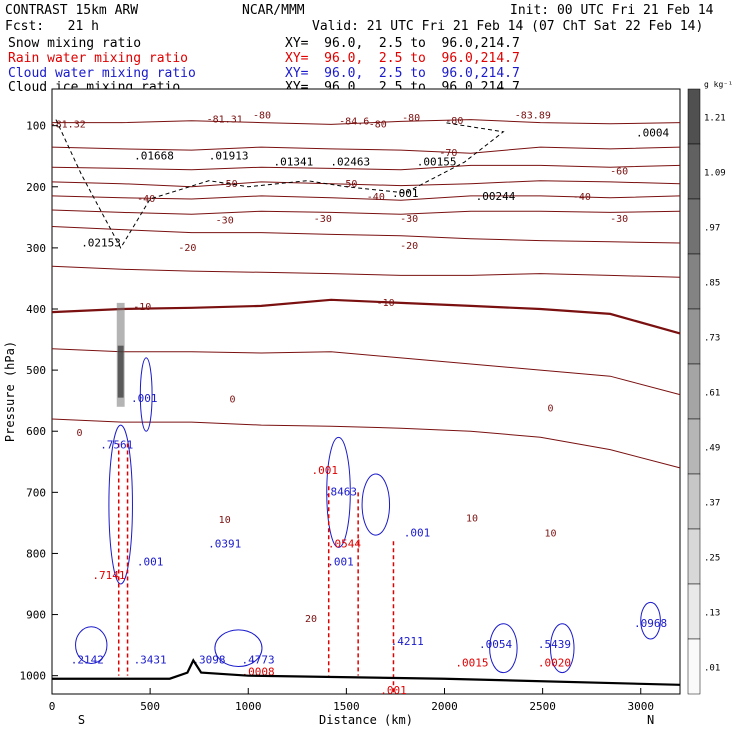  What do you see at coordinates (273, 10) in the screenshot?
I see `center-title: NCAR/MMM` at bounding box center [273, 10].